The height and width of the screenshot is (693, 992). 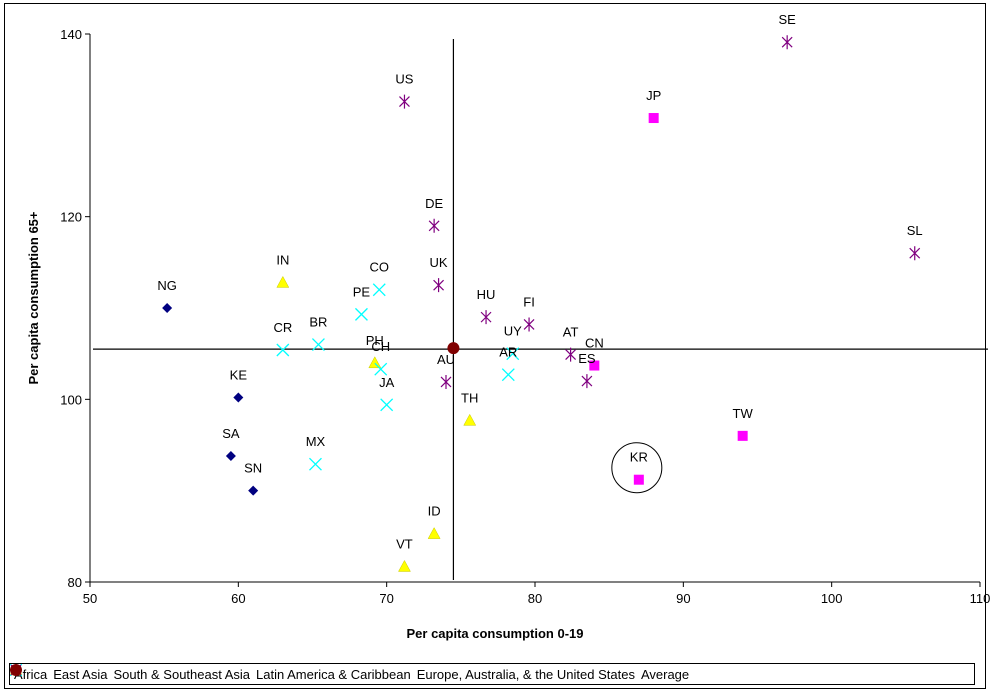 I want to click on legend-item: Europe, Australia, & the United States, so click(x=322, y=673).